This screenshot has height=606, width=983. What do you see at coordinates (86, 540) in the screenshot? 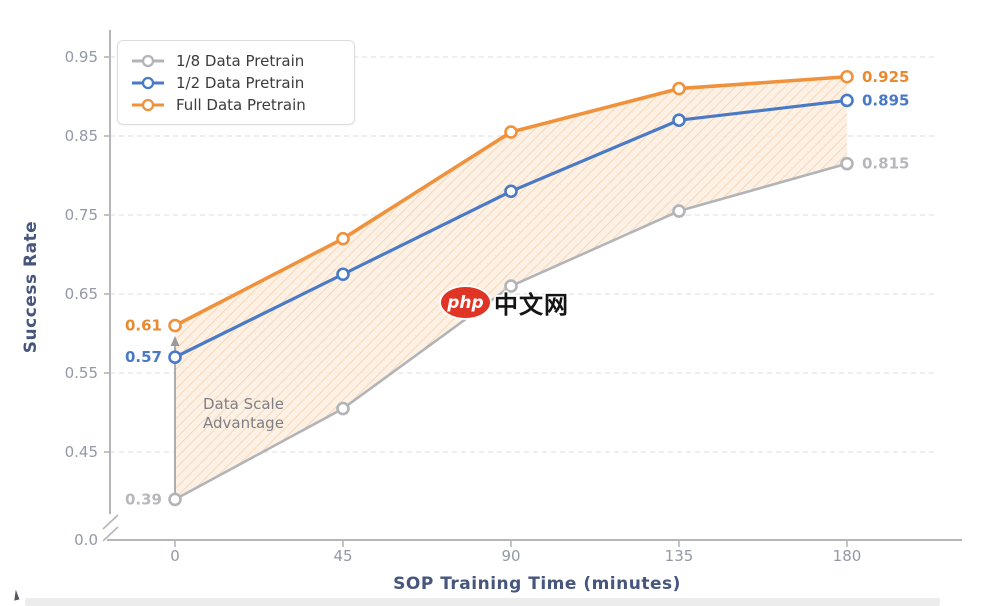
I see `y-tick-label-origin: 0.0` at bounding box center [86, 540].